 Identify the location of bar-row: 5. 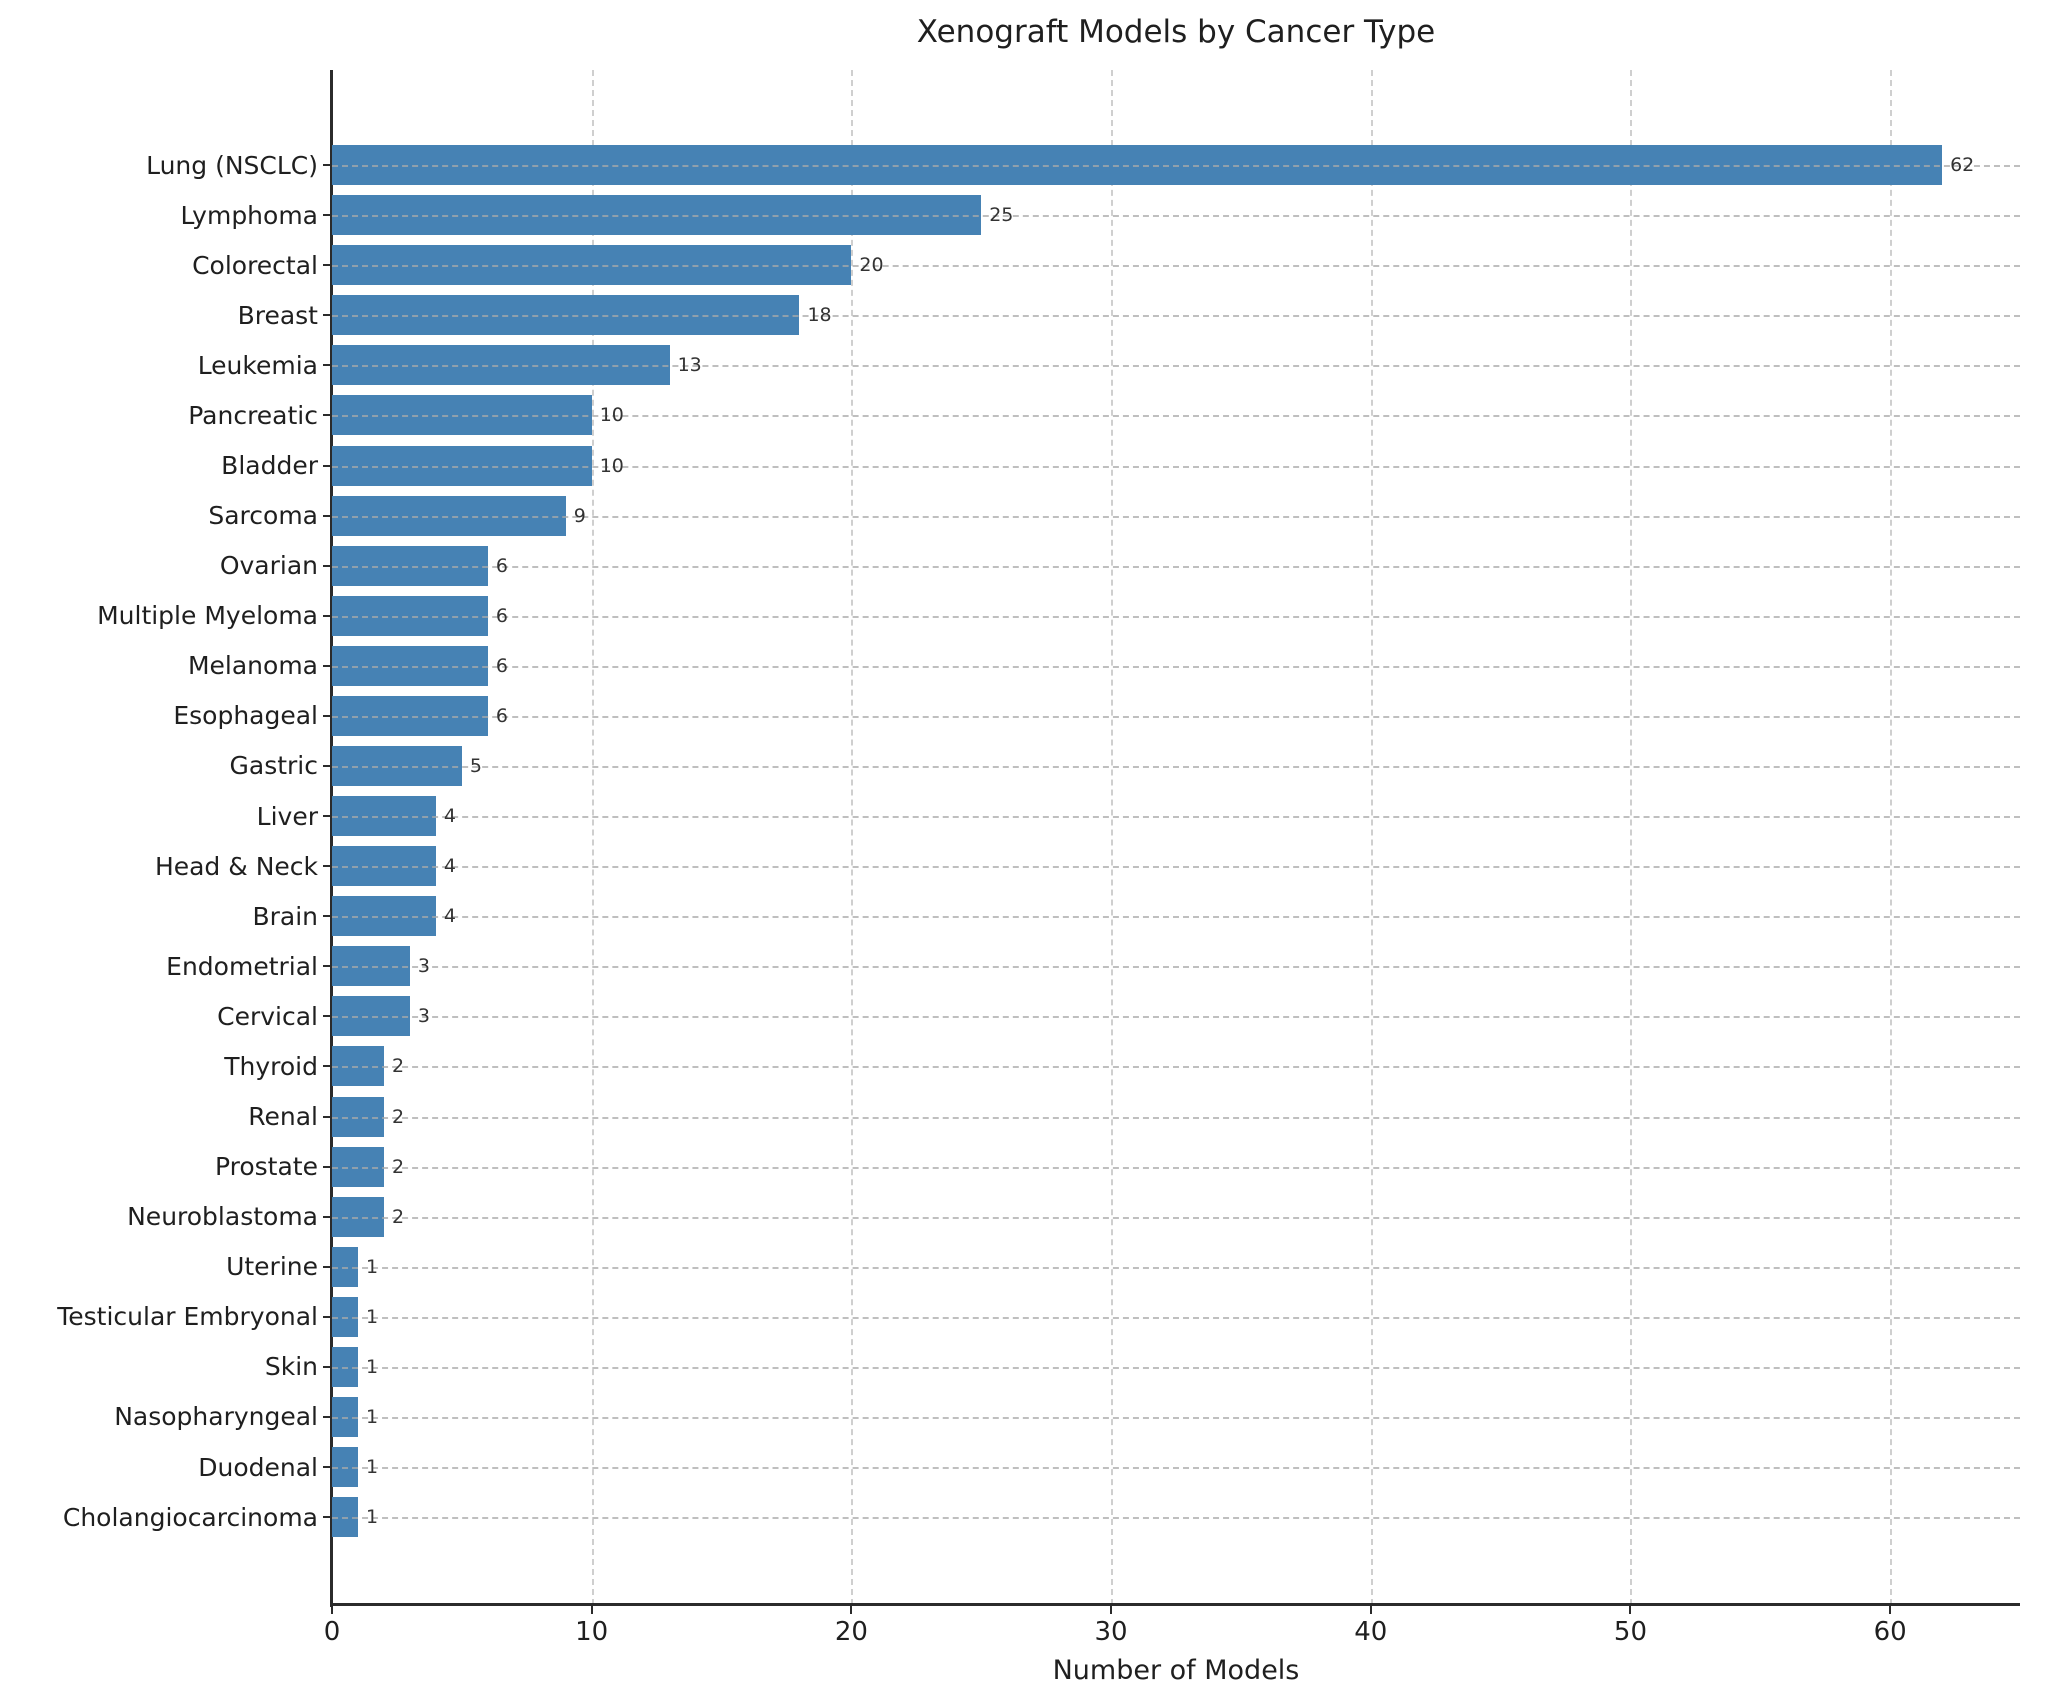
(1171, 766).